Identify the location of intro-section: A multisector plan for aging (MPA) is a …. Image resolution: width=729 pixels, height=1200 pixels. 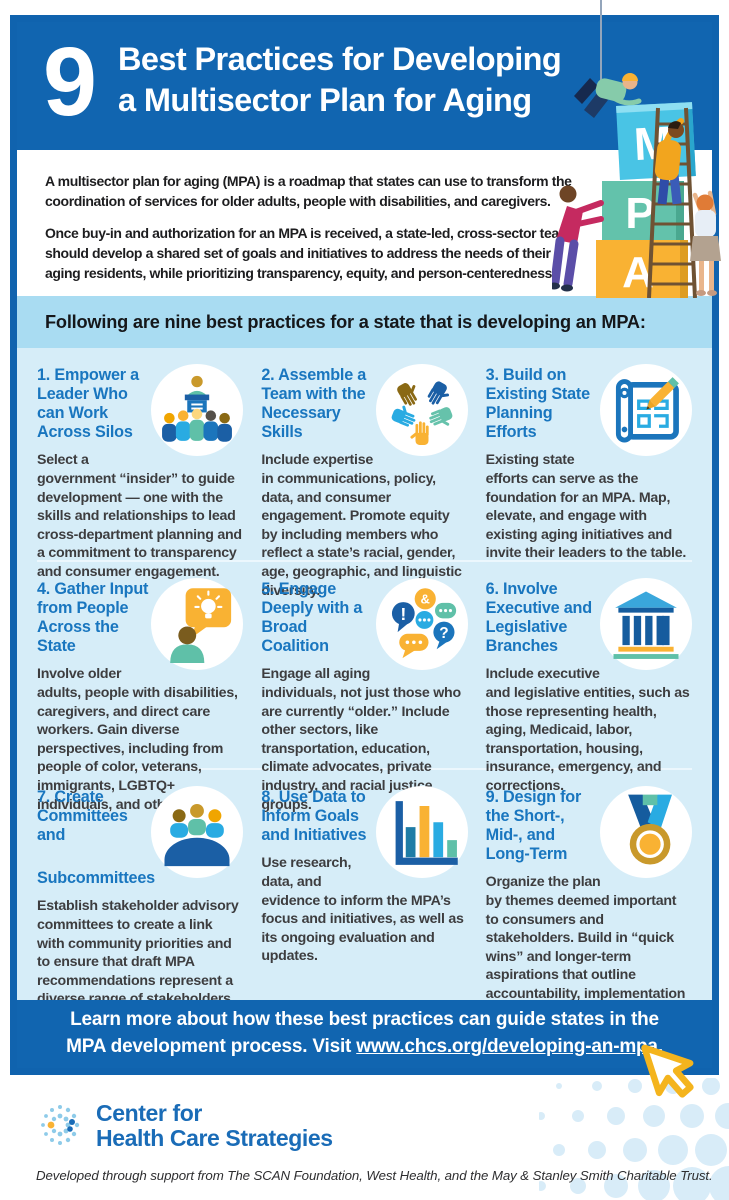
(364, 223).